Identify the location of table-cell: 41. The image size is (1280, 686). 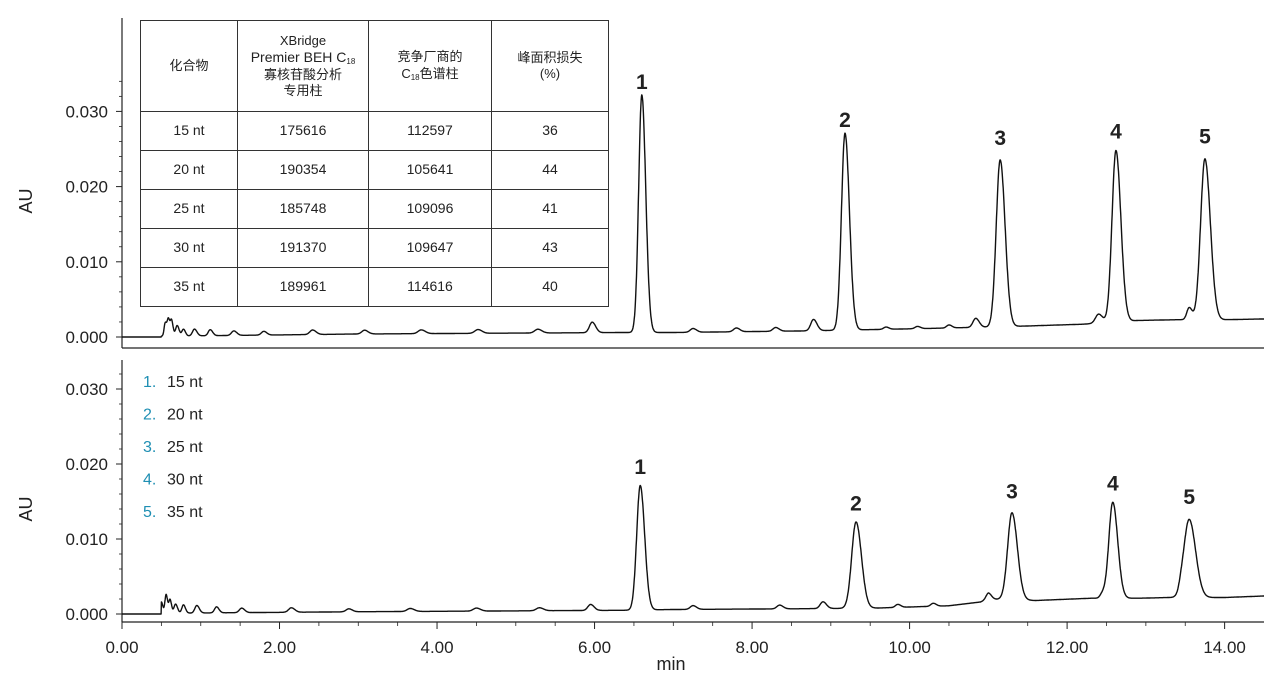
(550, 209).